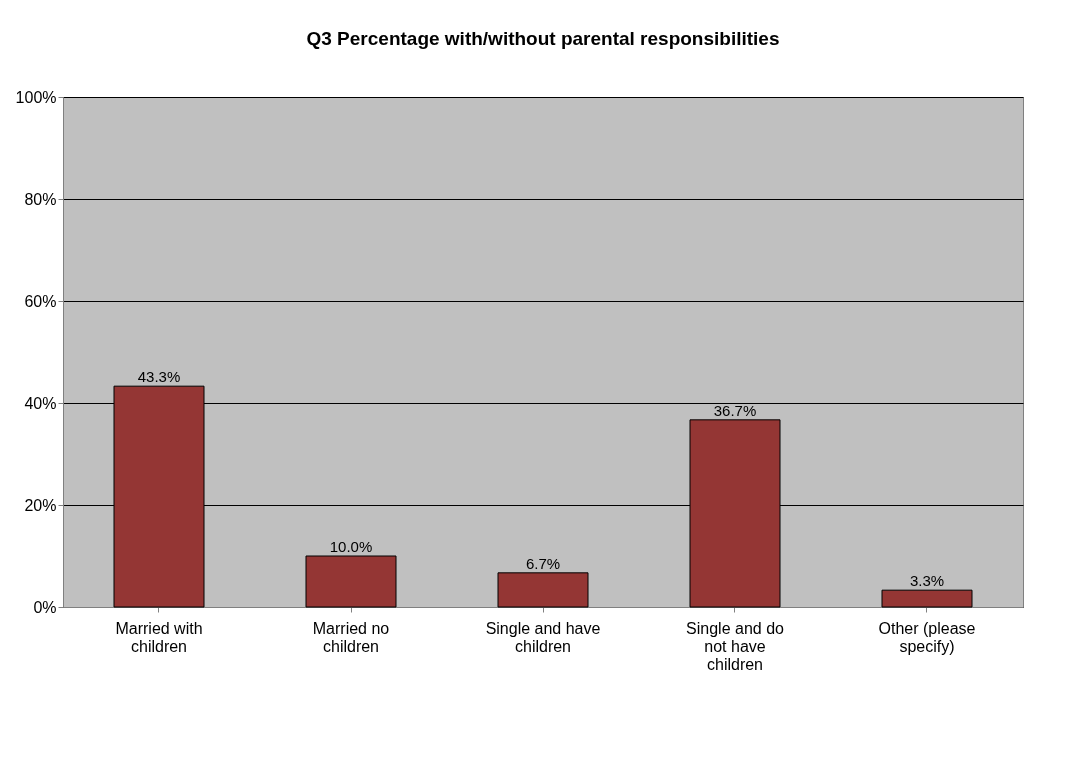  Describe the element at coordinates (40, 199) in the screenshot. I see `y-tick-label: 80%` at that location.